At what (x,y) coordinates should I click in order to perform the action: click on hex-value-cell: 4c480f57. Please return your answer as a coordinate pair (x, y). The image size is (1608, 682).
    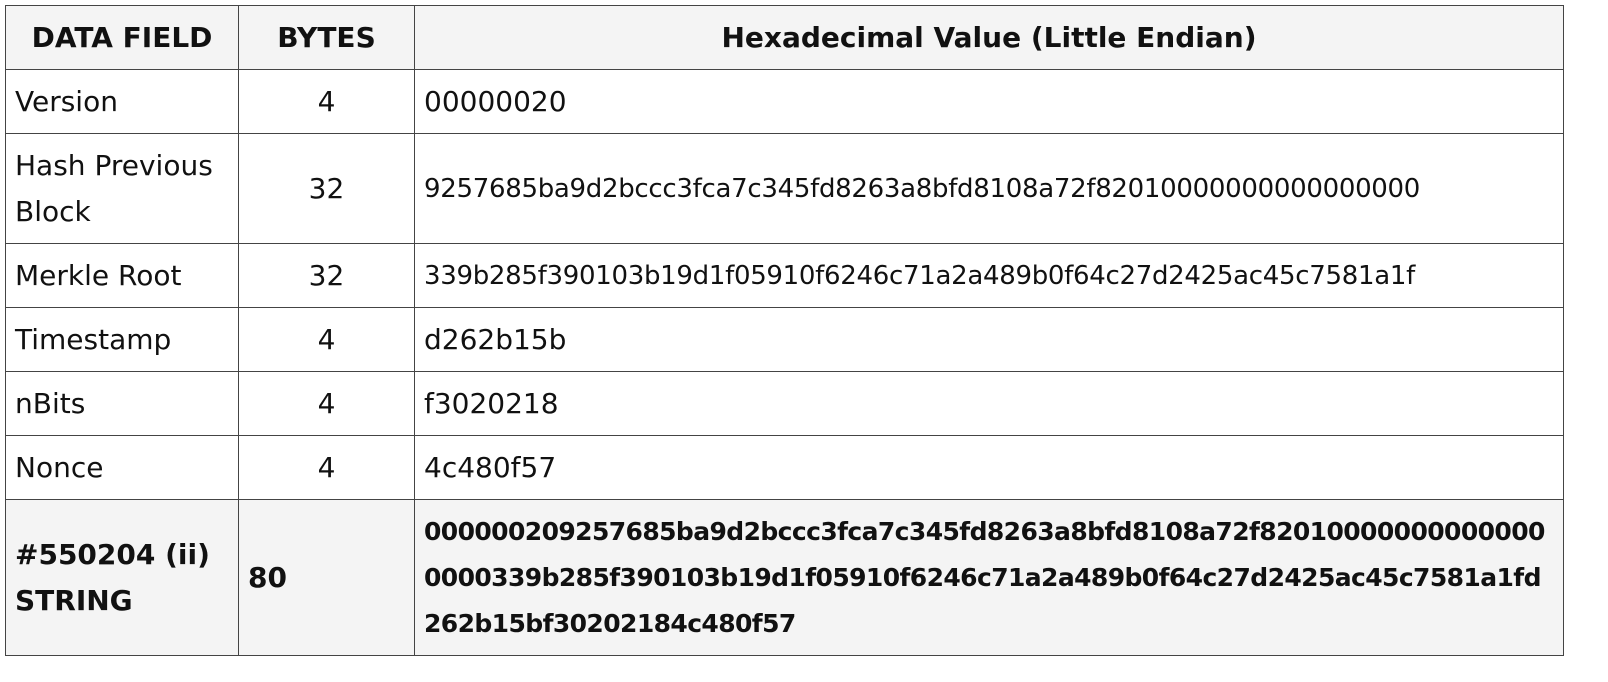
    Looking at the image, I should click on (989, 467).